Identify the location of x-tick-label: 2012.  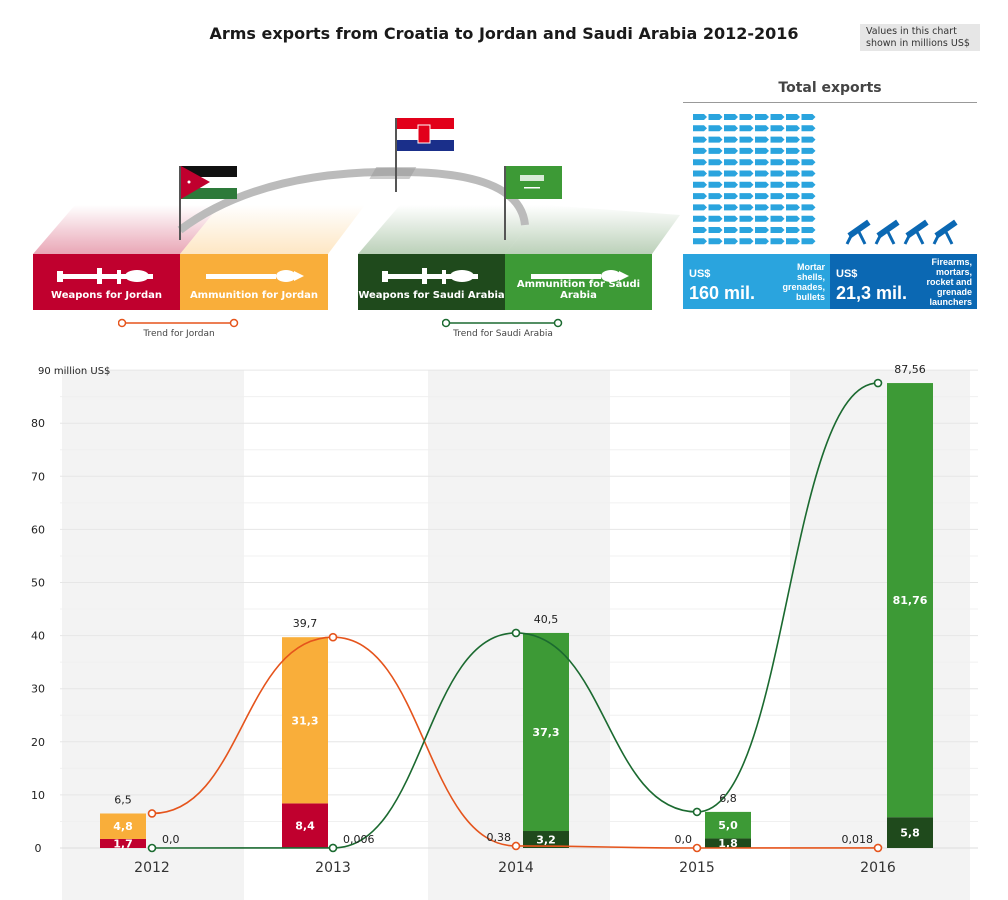
(152, 868).